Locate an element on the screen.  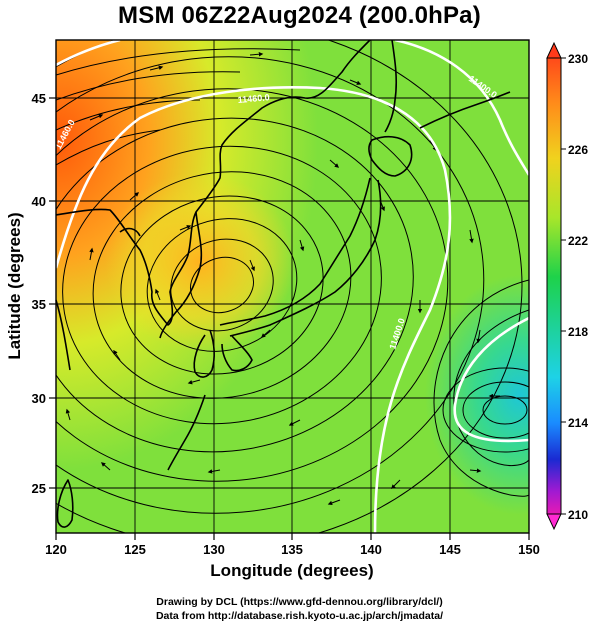
colorbar-scale is located at coordinates (554, 286).